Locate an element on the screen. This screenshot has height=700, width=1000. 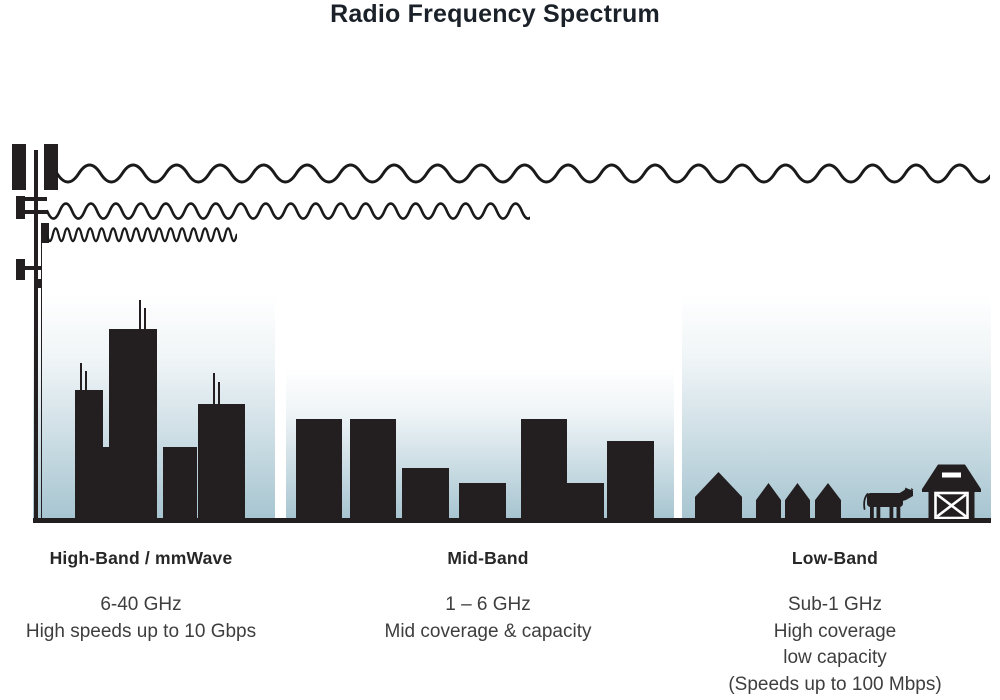
band-frequency: Sub-1 GHz is located at coordinates (835, 604).